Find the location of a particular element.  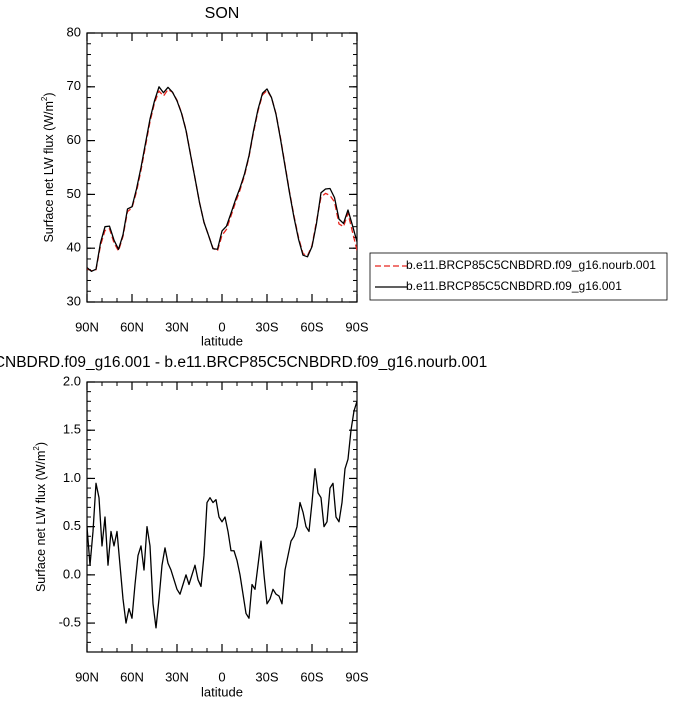

y-tick-label: 1.5 is located at coordinates (72, 429).